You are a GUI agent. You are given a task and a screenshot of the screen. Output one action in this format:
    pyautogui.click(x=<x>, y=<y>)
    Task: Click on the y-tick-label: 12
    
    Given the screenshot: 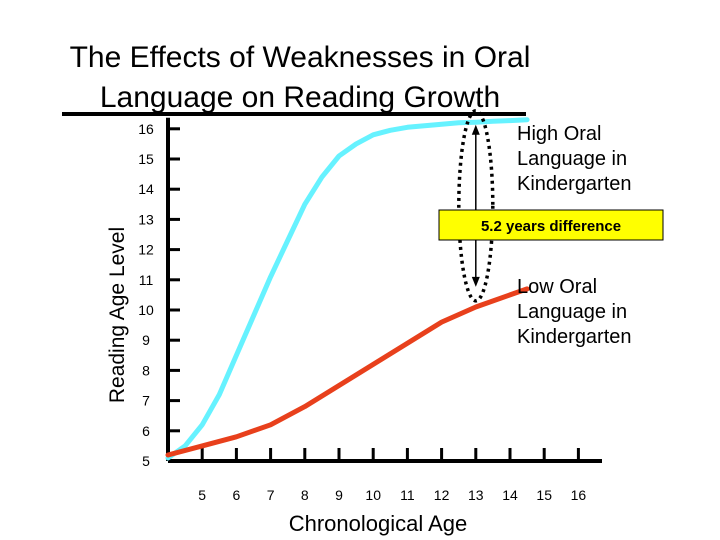 What is the action you would take?
    pyautogui.click(x=146, y=250)
    